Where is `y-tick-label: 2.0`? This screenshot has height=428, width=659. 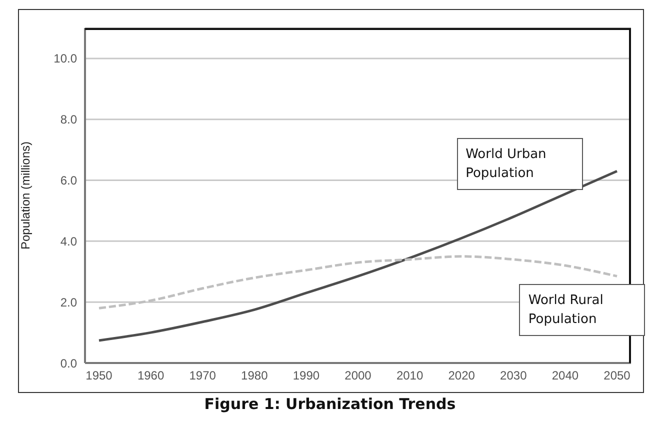
y-tick-label: 2.0 is located at coordinates (69, 302).